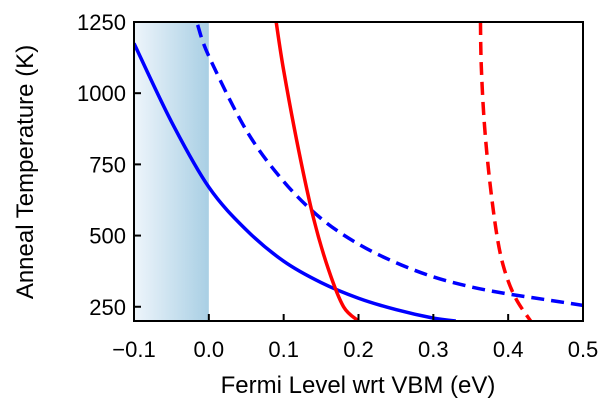  What do you see at coordinates (358, 349) in the screenshot?
I see `x-tick-label: 0.2` at bounding box center [358, 349].